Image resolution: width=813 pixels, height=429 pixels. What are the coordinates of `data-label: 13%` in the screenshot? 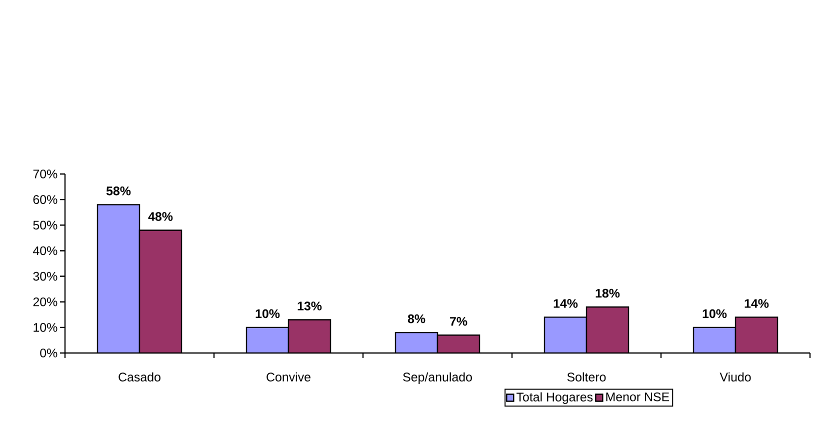 It's located at (310, 306).